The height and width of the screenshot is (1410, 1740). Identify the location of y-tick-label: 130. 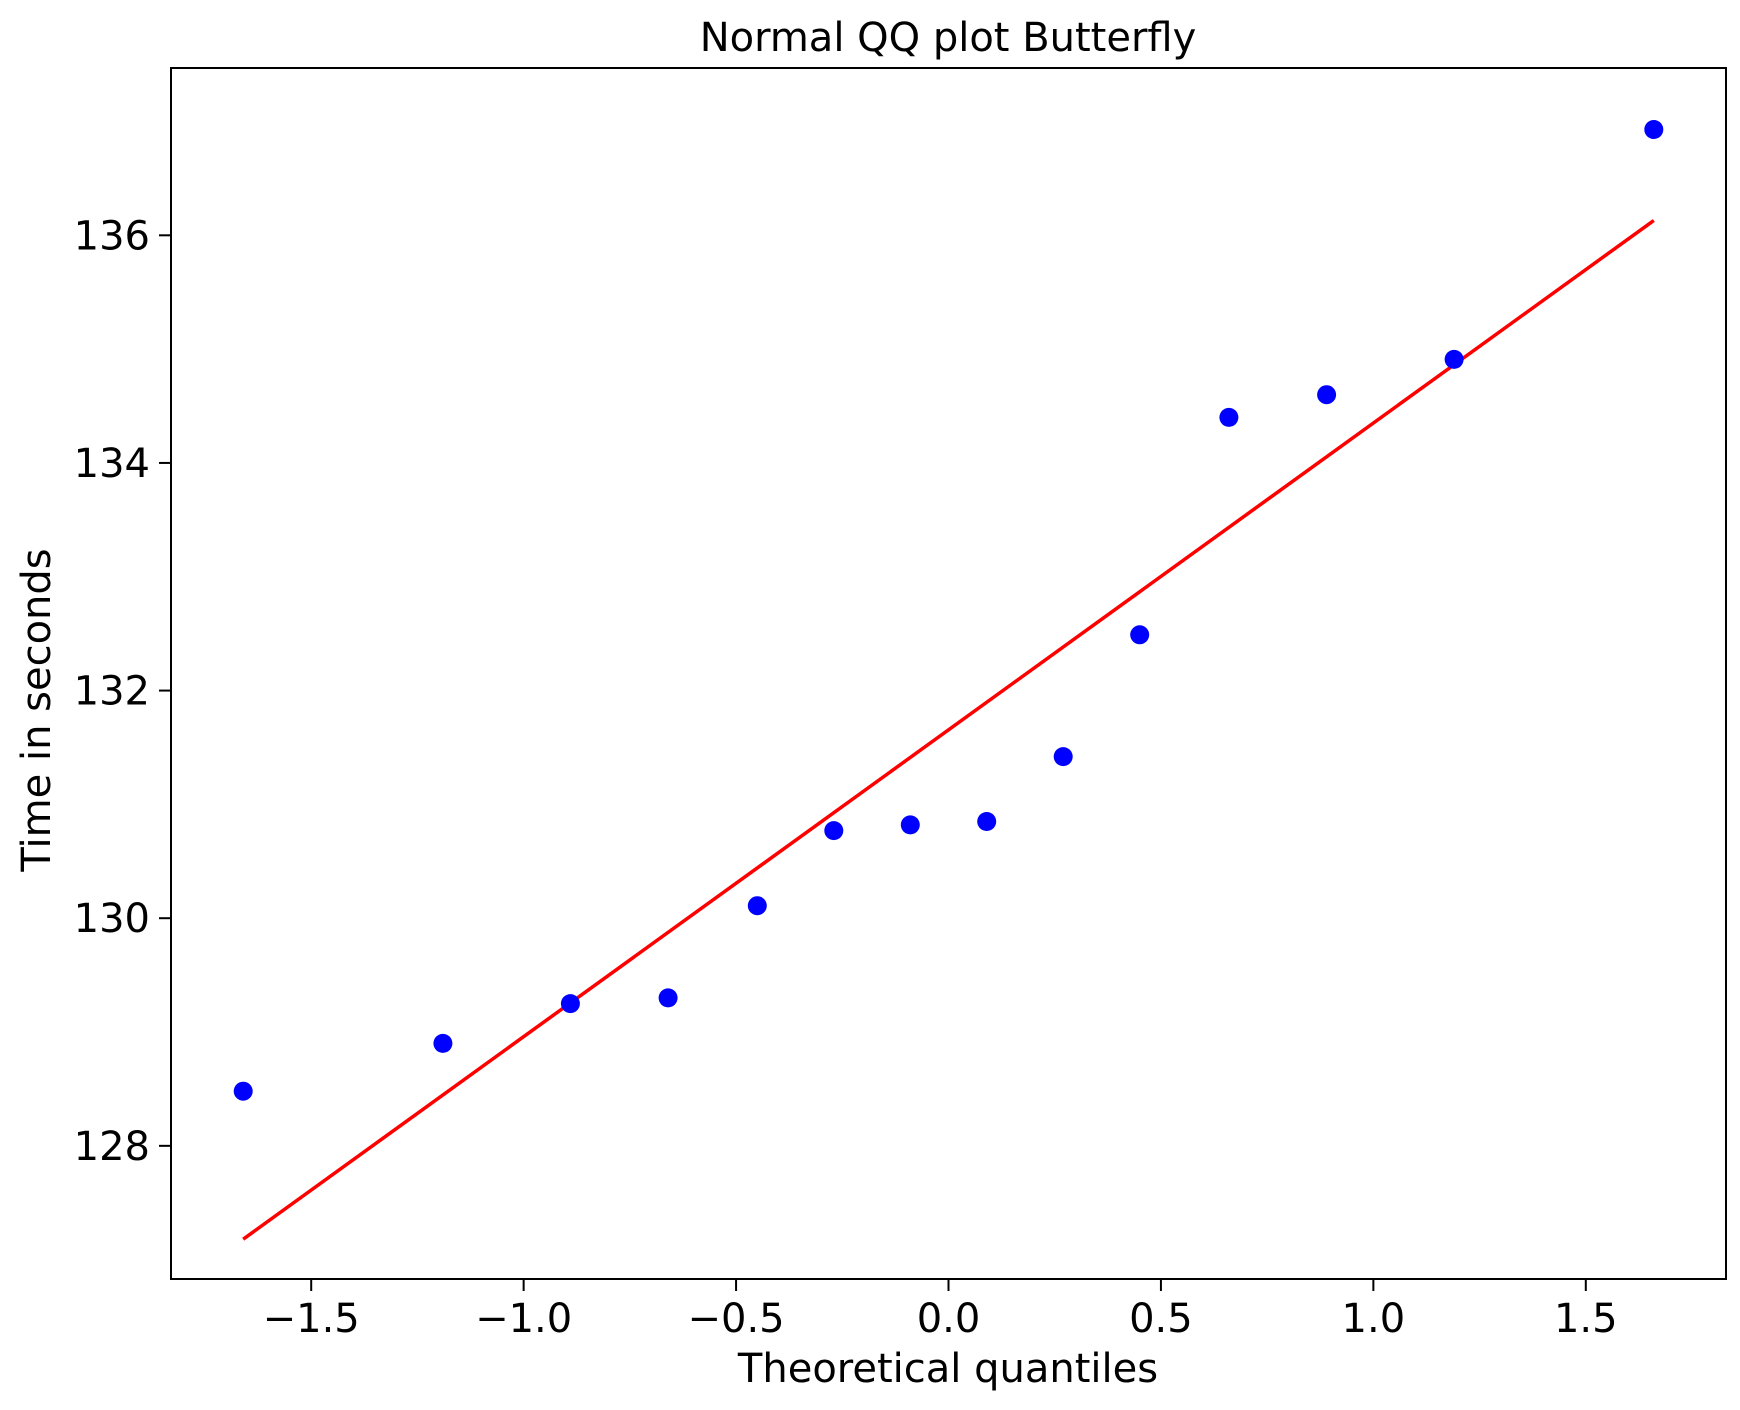
(112, 919).